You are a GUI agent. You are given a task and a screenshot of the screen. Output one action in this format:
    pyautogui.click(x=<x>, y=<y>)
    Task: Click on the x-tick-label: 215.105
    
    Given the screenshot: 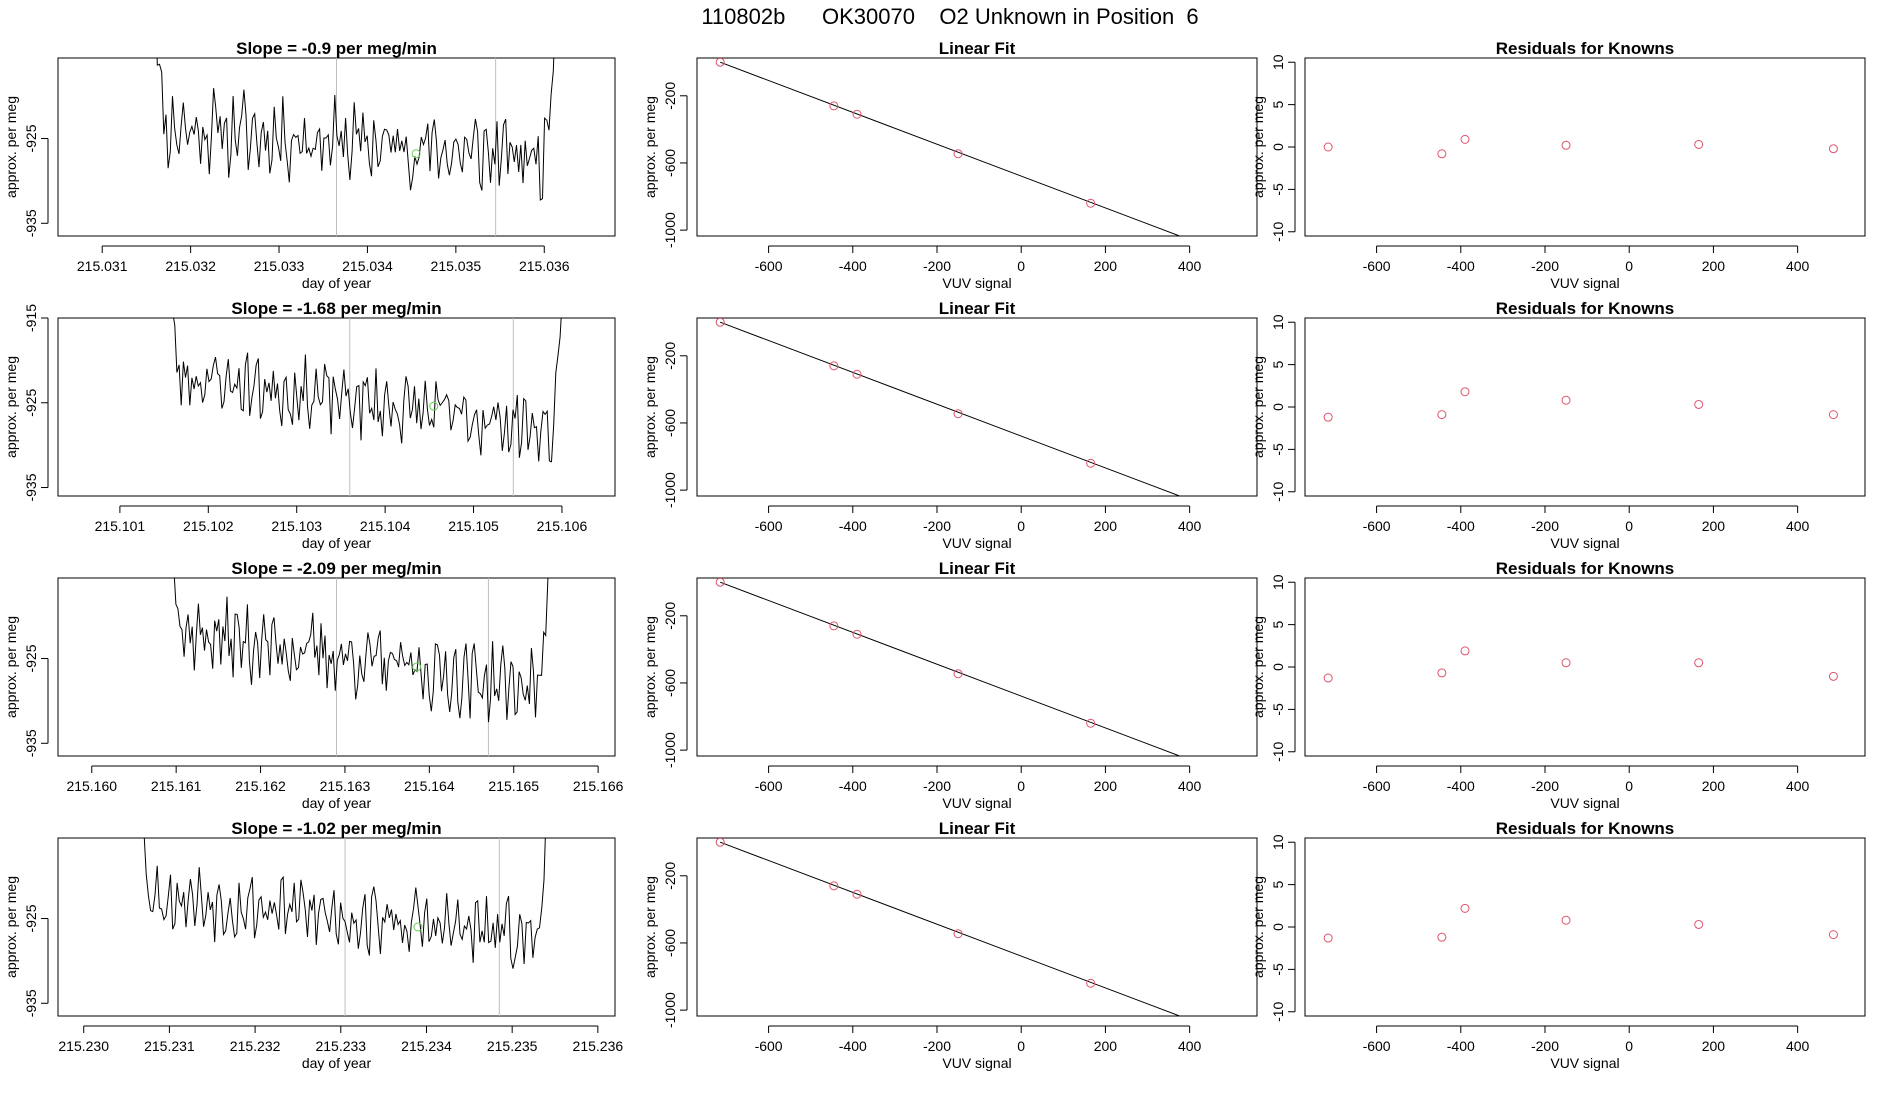 What is the action you would take?
    pyautogui.click(x=473, y=526)
    